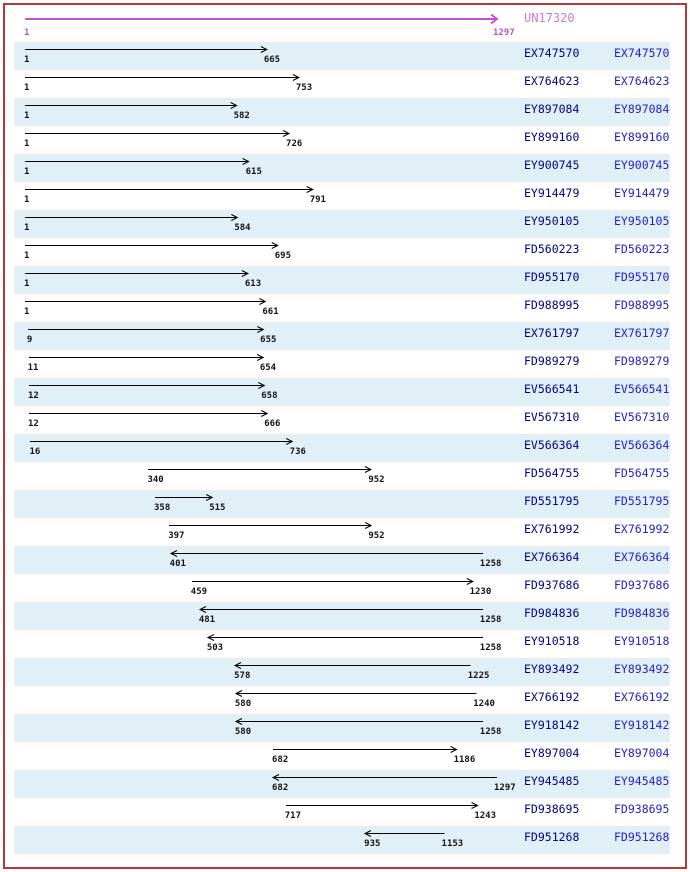 This screenshot has height=872, width=690. I want to click on accession-link-duplicate: FD560223, so click(642, 249).